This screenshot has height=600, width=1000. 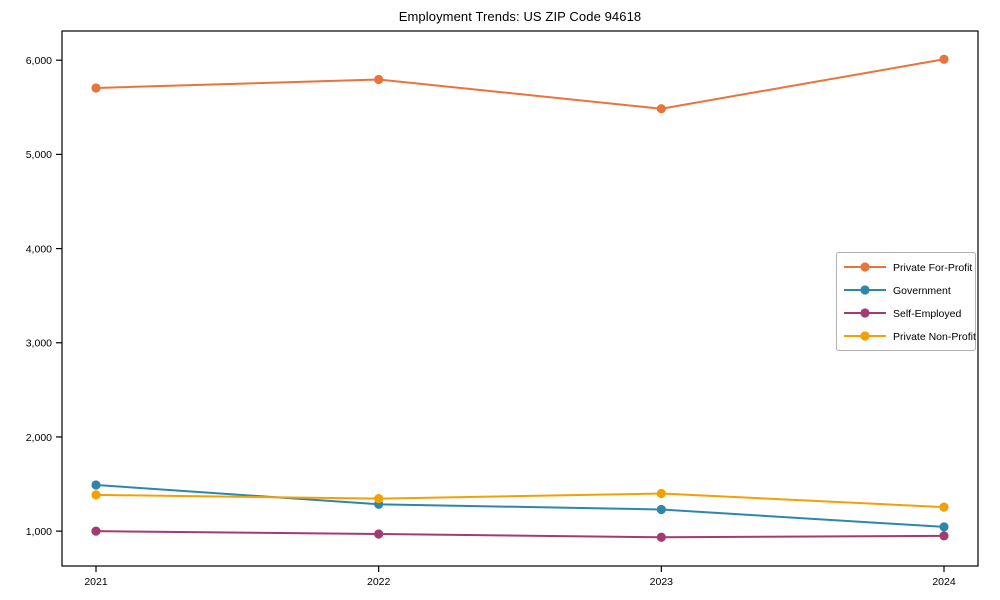 I want to click on series-line-private-for-profit, so click(x=520, y=84).